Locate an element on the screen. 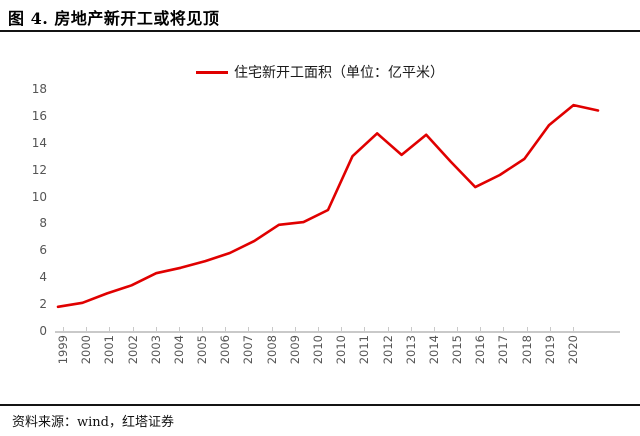 The width and height of the screenshot is (640, 436). x-axis-tick-label: 2020 is located at coordinates (573, 350).